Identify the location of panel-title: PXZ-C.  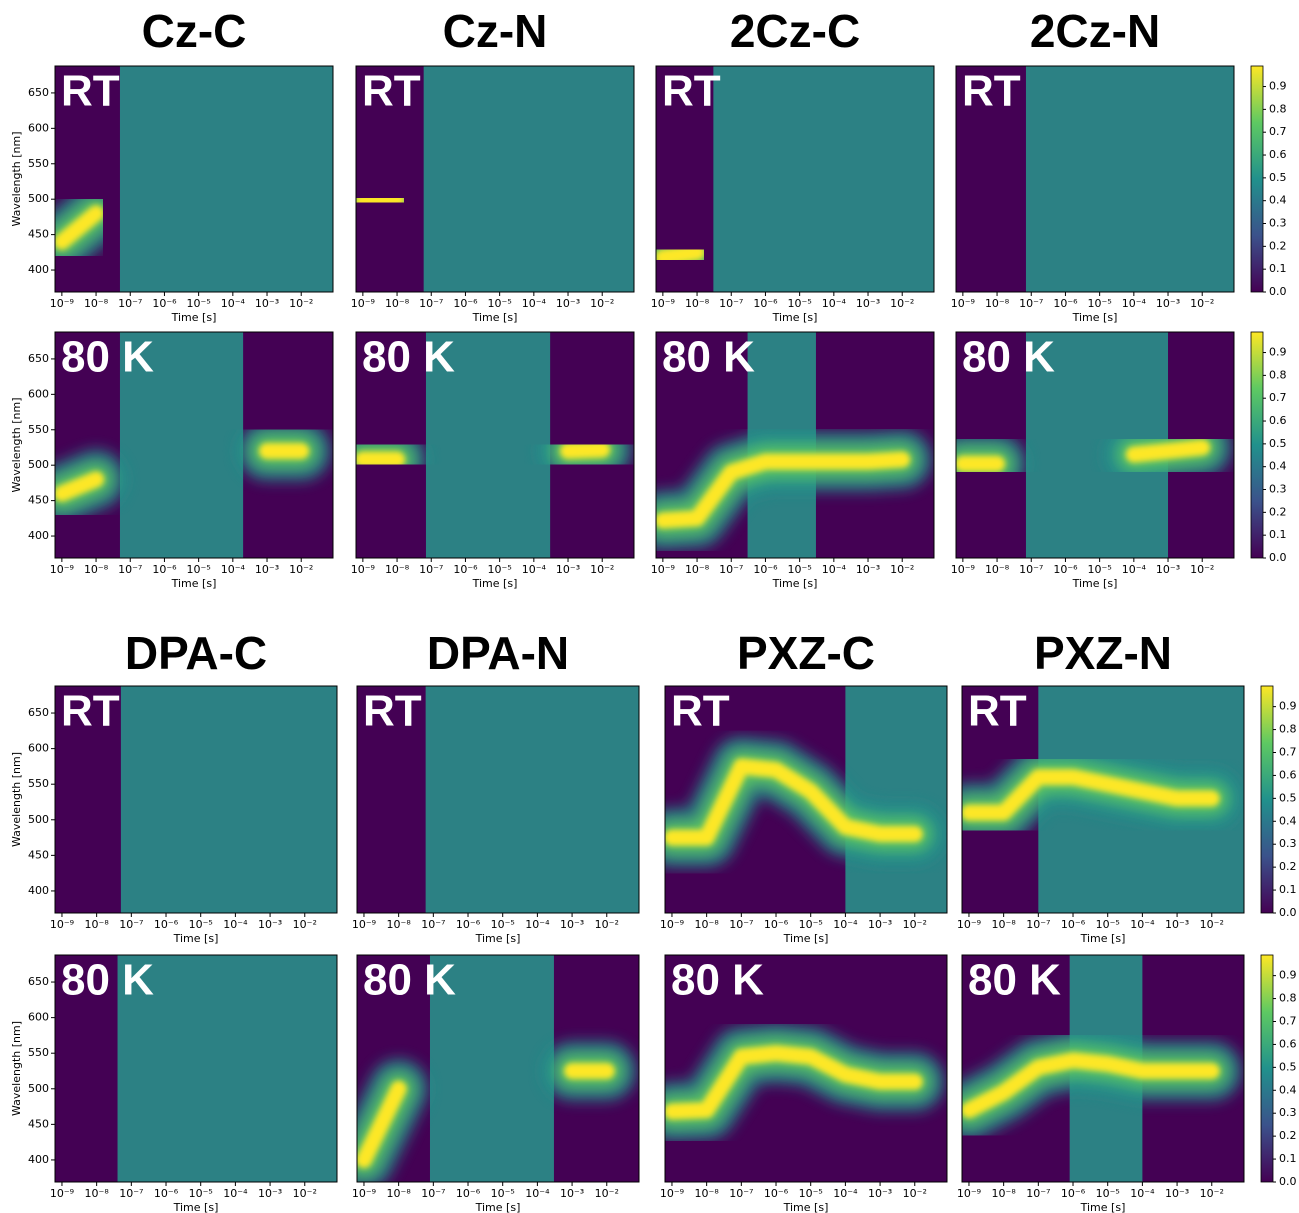
(806, 653).